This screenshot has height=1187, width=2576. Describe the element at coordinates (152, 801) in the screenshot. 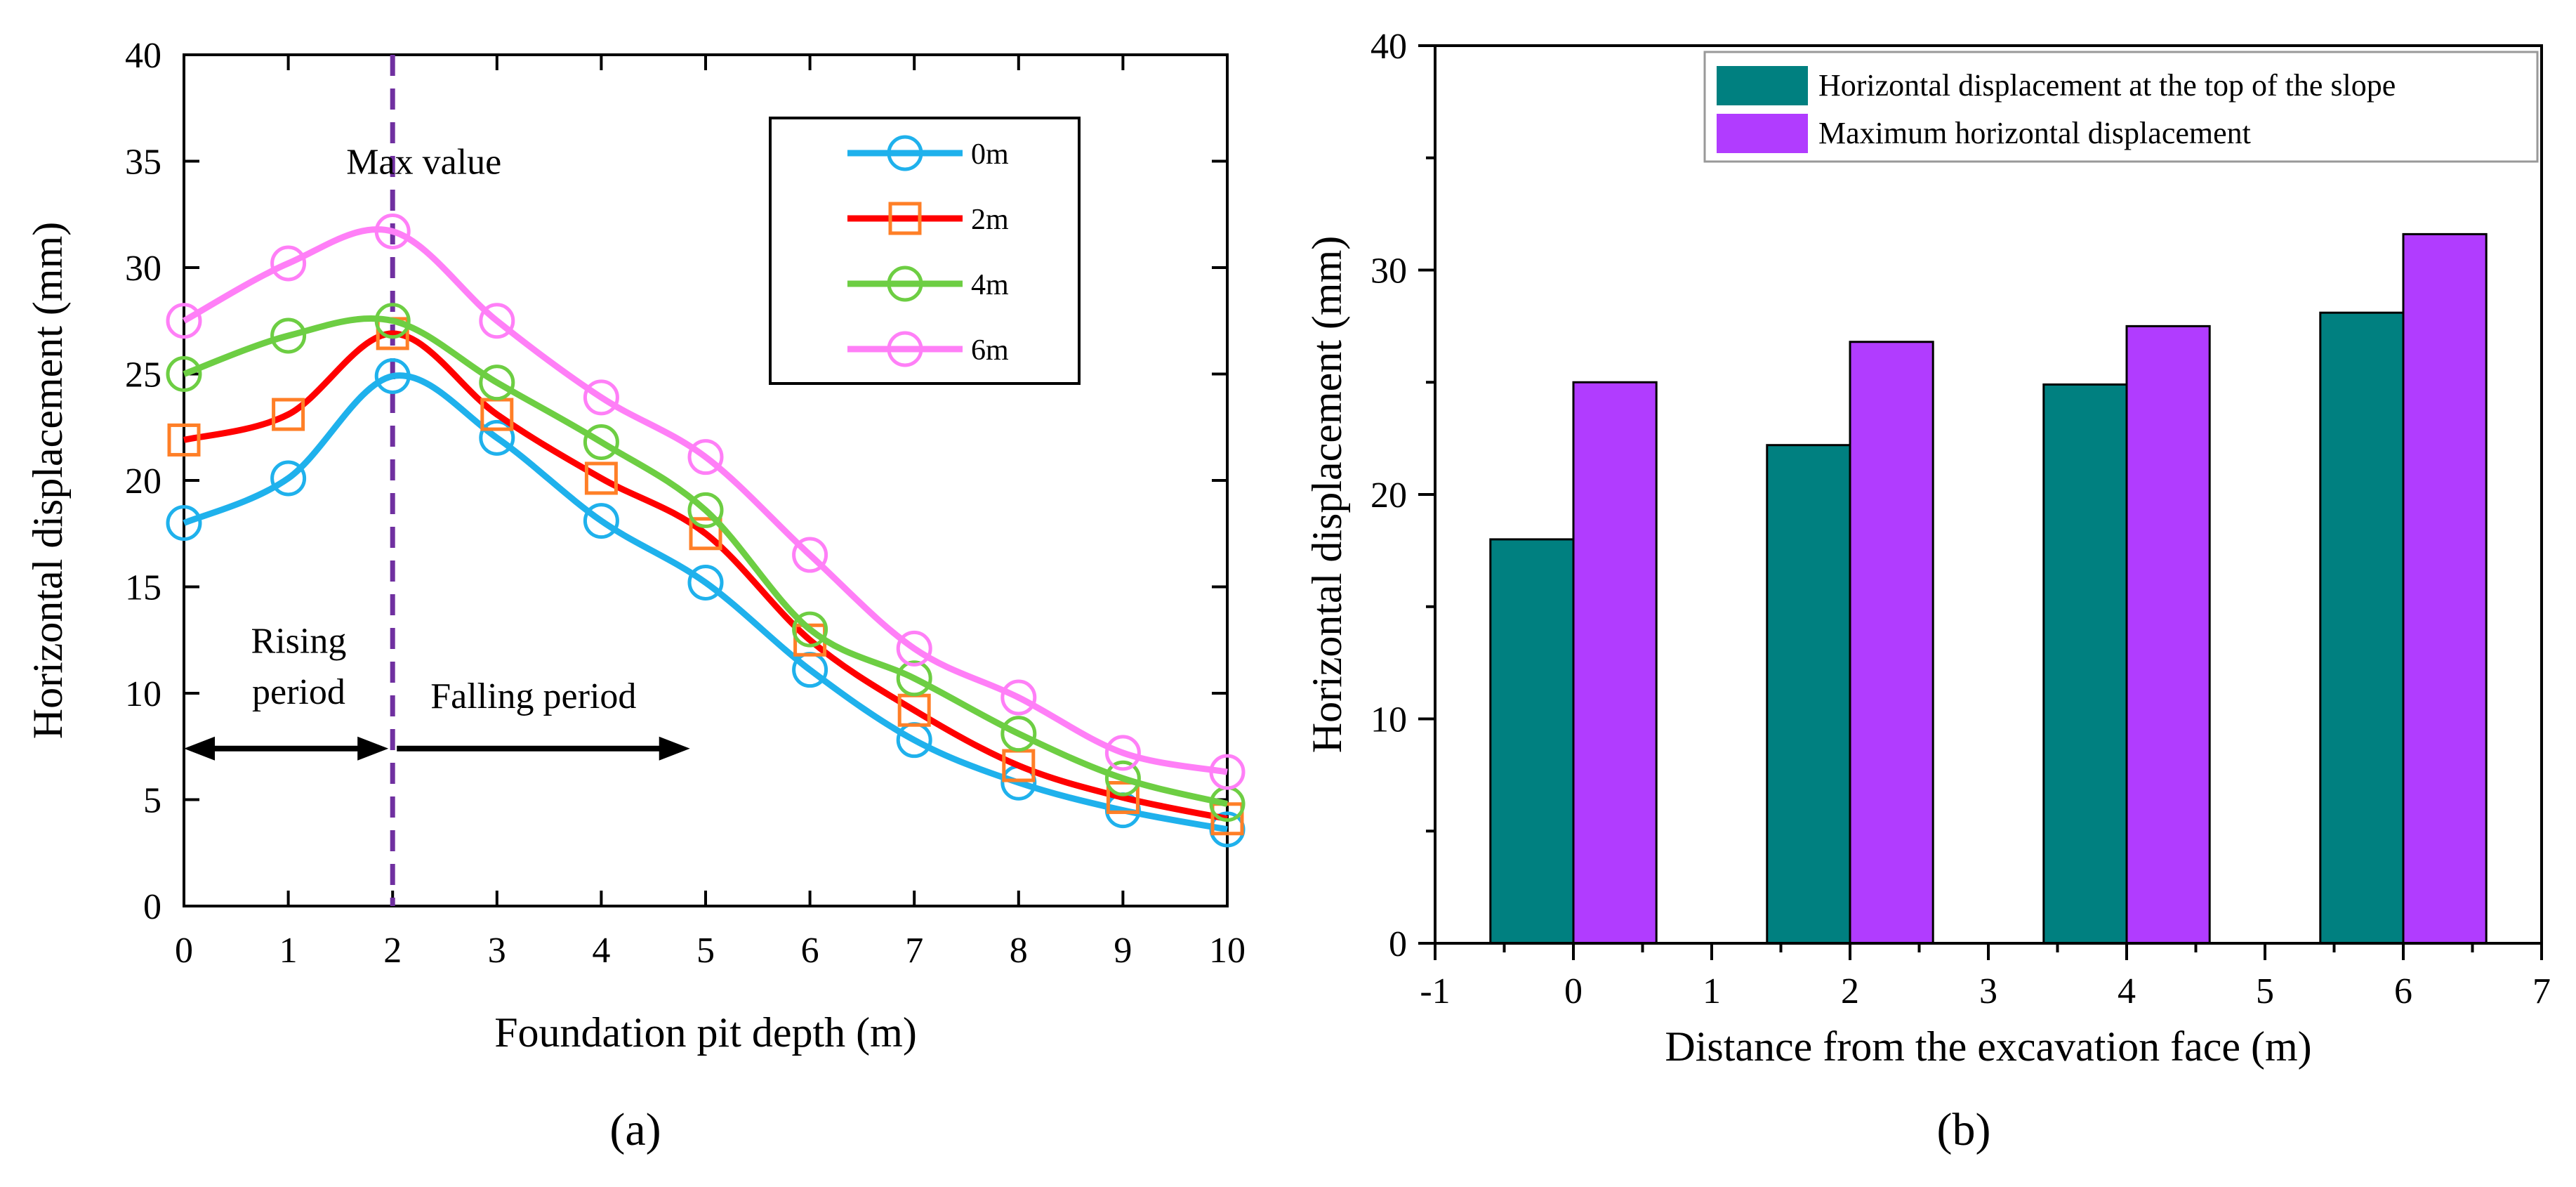

I see `chart-a-y-tick-label: 5` at that location.